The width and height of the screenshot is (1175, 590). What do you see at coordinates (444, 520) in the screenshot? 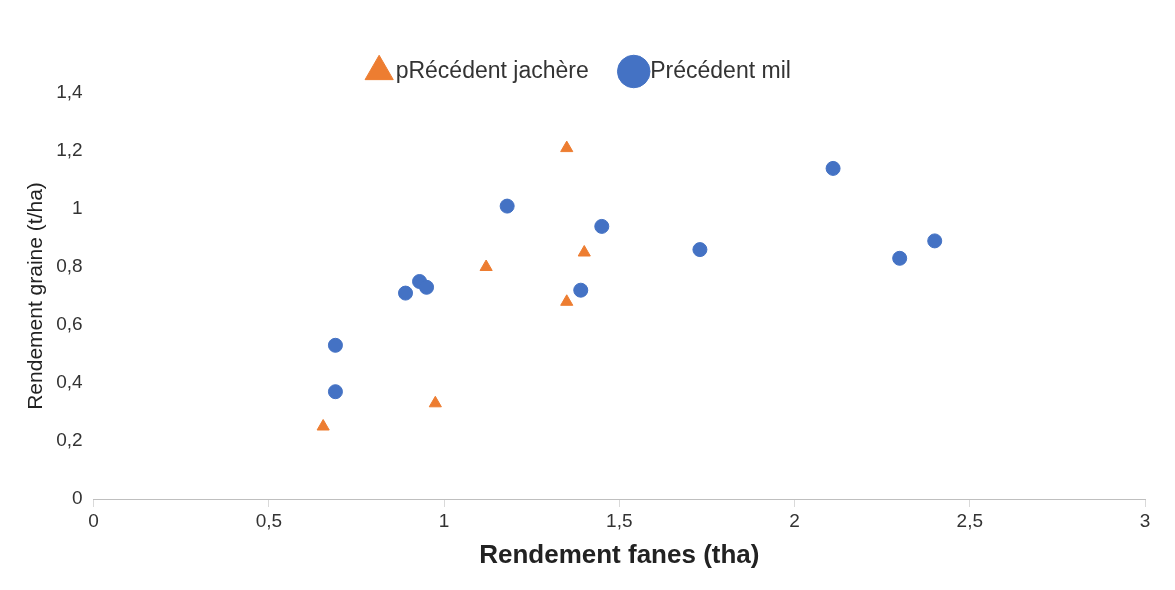
I see `x-tick-label: 1` at bounding box center [444, 520].